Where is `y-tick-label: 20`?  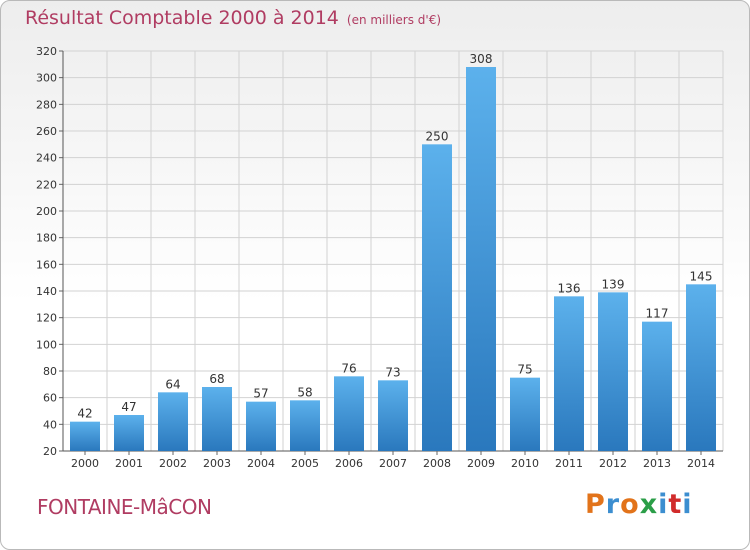 y-tick-label: 20 is located at coordinates (50, 451).